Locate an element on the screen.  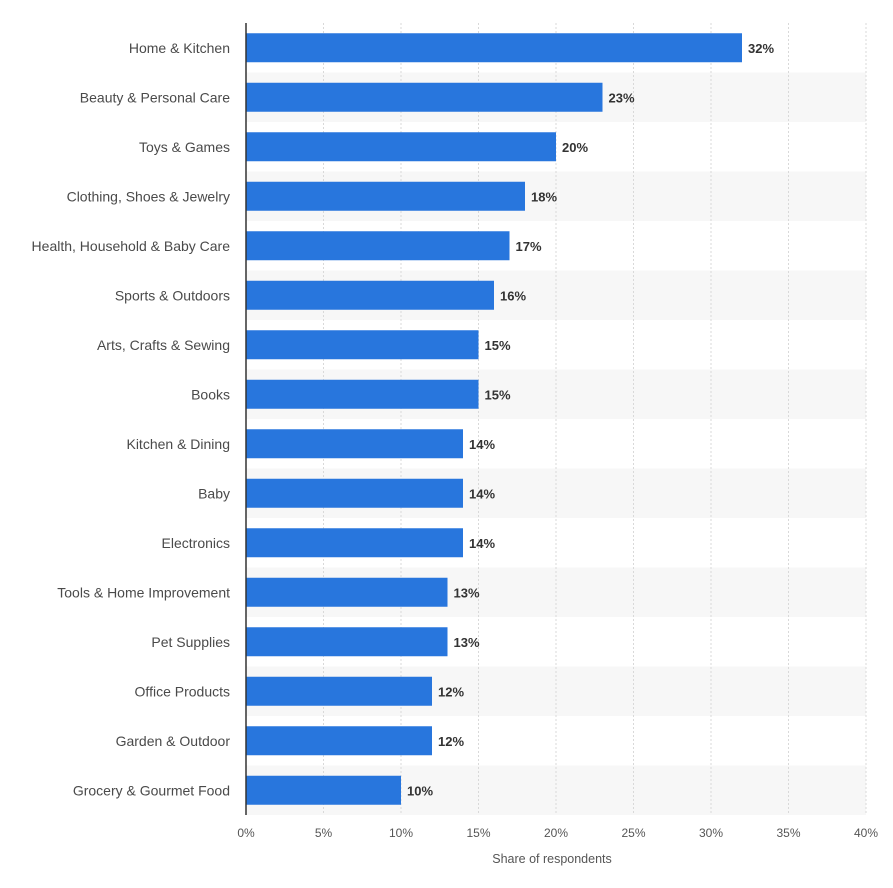
x-tick-label: 30% is located at coordinates (711, 833).